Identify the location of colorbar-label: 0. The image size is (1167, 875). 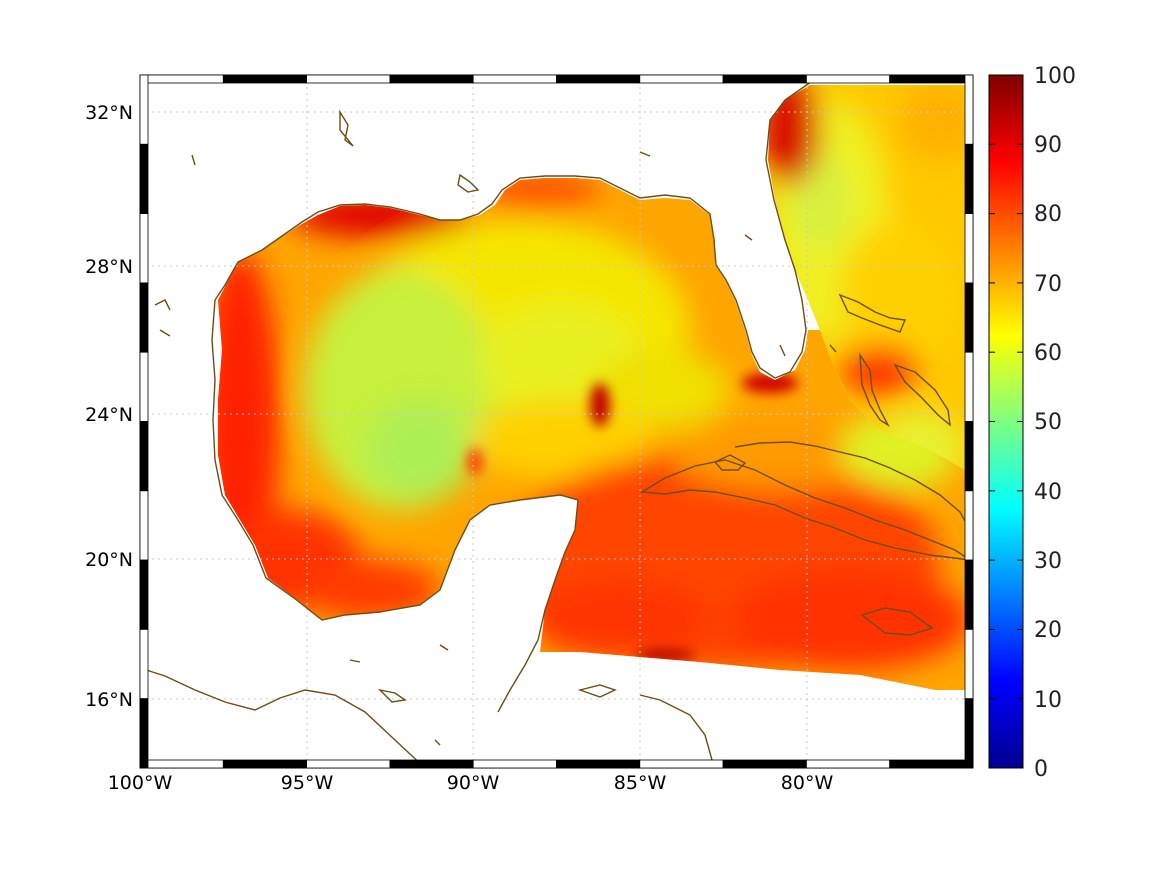
(1041, 769).